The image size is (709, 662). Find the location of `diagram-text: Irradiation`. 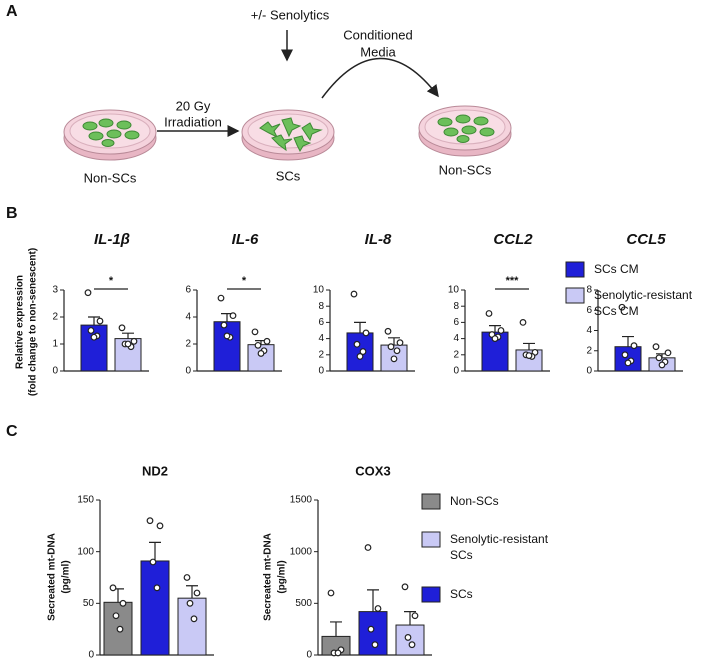

diagram-text: Irradiation is located at coordinates (193, 121).